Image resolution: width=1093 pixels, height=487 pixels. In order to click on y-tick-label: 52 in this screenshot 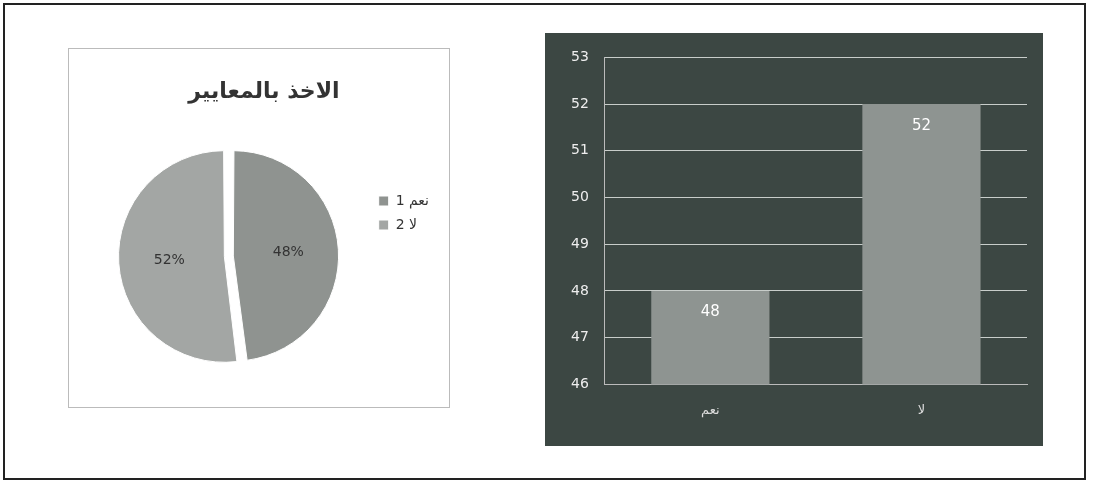, I will do `click(579, 102)`.